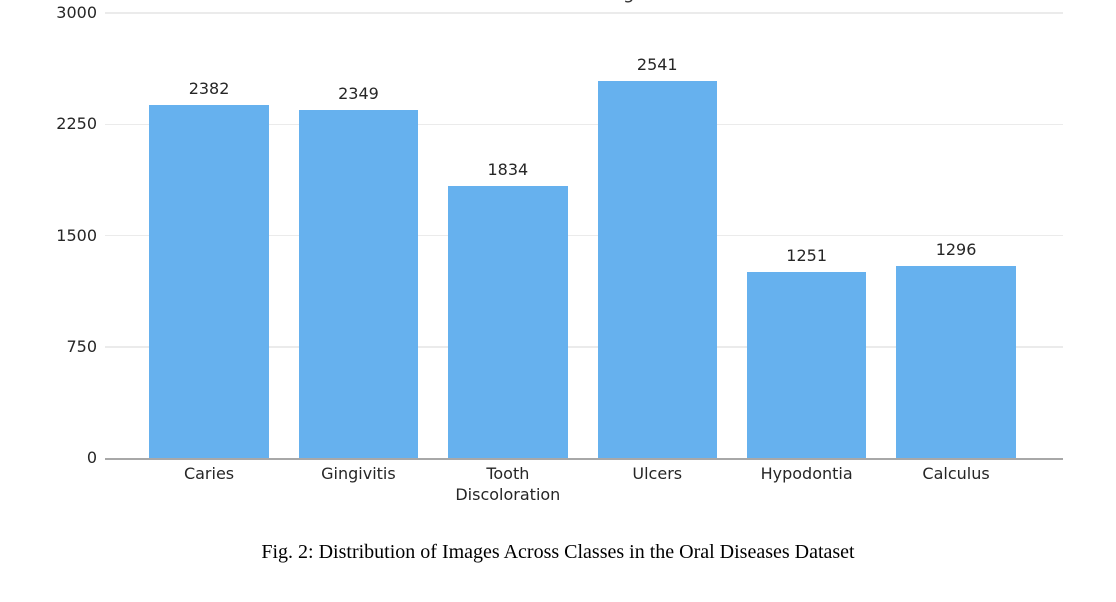 The width and height of the screenshot is (1116, 602). Describe the element at coordinates (657, 65) in the screenshot. I see `bar-value-label-ulcers: 2541` at that location.